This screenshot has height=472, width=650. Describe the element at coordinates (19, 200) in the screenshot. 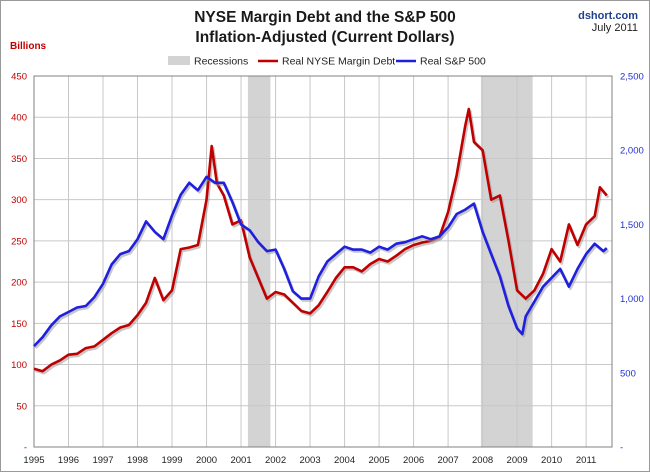

I see `left-axis-tick-label: 300` at that location.